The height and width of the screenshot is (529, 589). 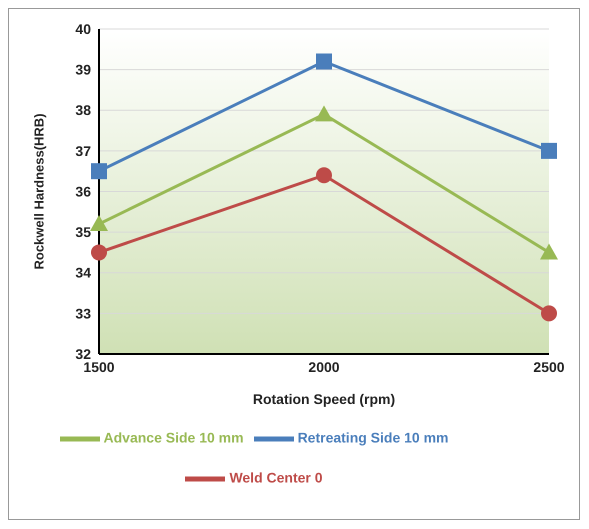 What do you see at coordinates (324, 366) in the screenshot?
I see `x-tick-label: 2000` at bounding box center [324, 366].